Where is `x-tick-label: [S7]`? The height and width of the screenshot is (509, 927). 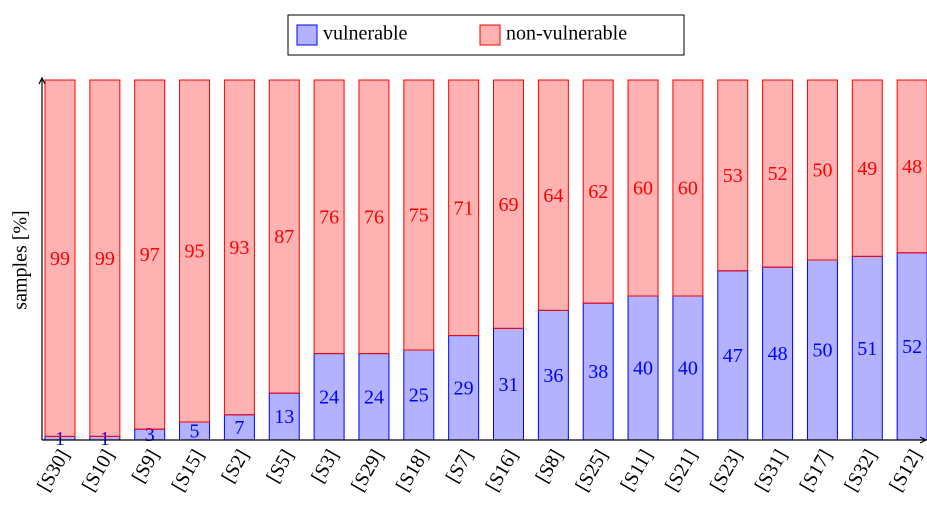 x-tick-label: [S7] is located at coordinates (460, 466).